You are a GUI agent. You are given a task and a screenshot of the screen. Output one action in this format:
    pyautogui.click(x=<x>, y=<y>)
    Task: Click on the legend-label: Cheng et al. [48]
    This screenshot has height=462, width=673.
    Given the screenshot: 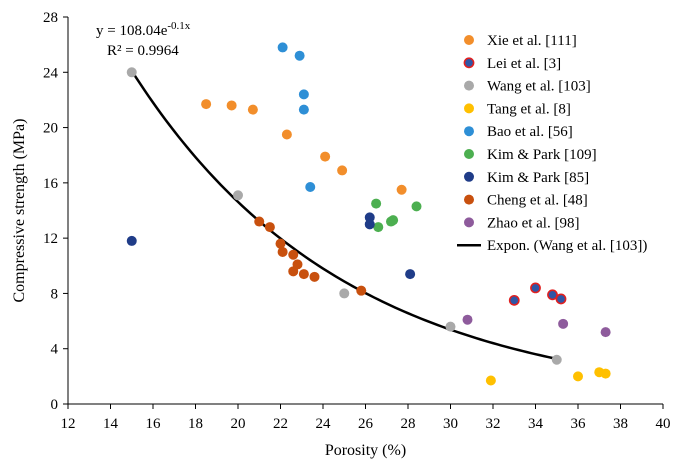 What is the action you would take?
    pyautogui.click(x=537, y=201)
    